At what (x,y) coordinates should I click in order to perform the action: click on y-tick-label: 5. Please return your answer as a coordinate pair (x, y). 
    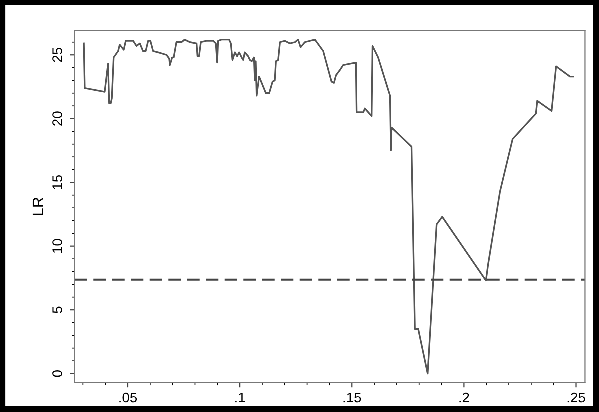
    Looking at the image, I should click on (57, 310).